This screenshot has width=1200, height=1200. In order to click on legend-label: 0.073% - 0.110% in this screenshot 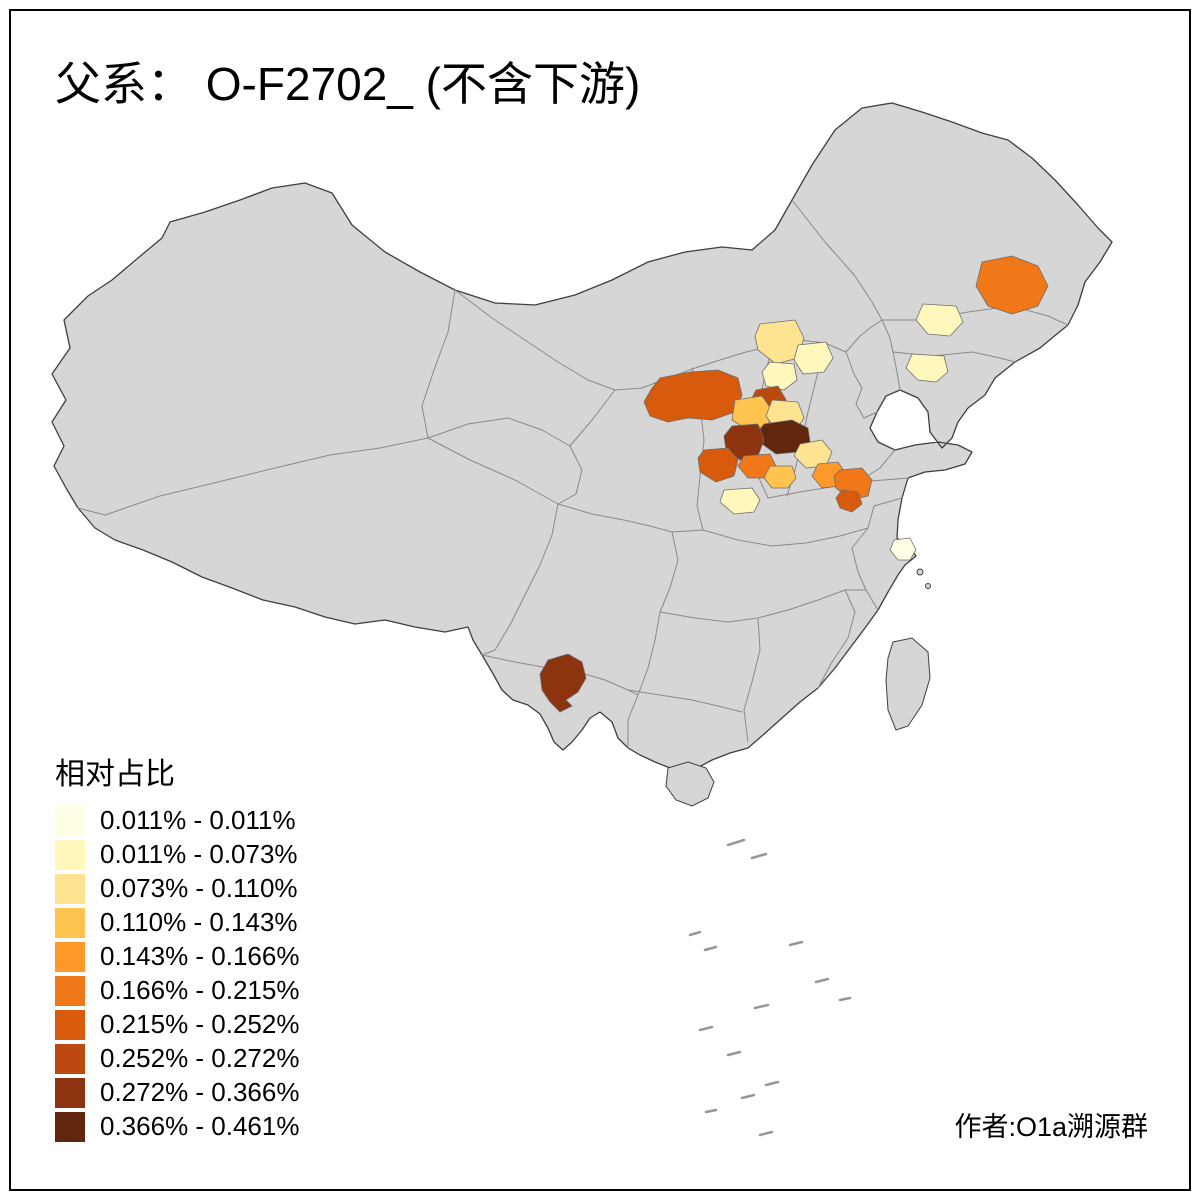, I will do `click(199, 888)`.